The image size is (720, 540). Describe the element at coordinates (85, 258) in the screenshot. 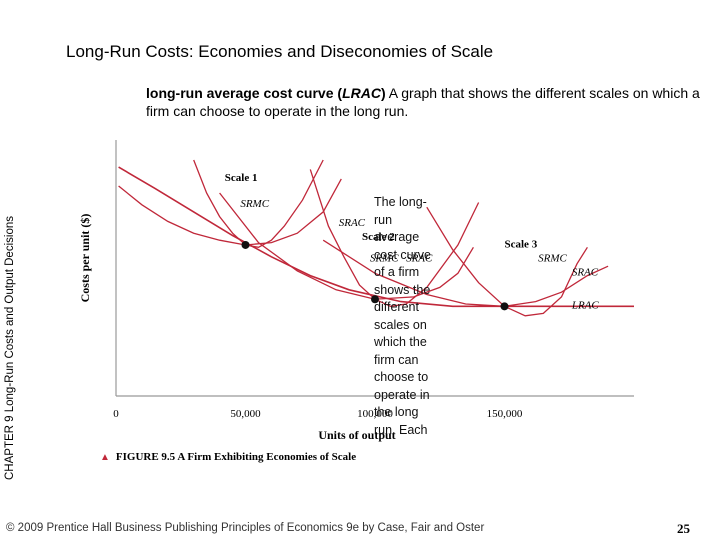

I see `y-axis-label: Costs per unit ($)` at that location.